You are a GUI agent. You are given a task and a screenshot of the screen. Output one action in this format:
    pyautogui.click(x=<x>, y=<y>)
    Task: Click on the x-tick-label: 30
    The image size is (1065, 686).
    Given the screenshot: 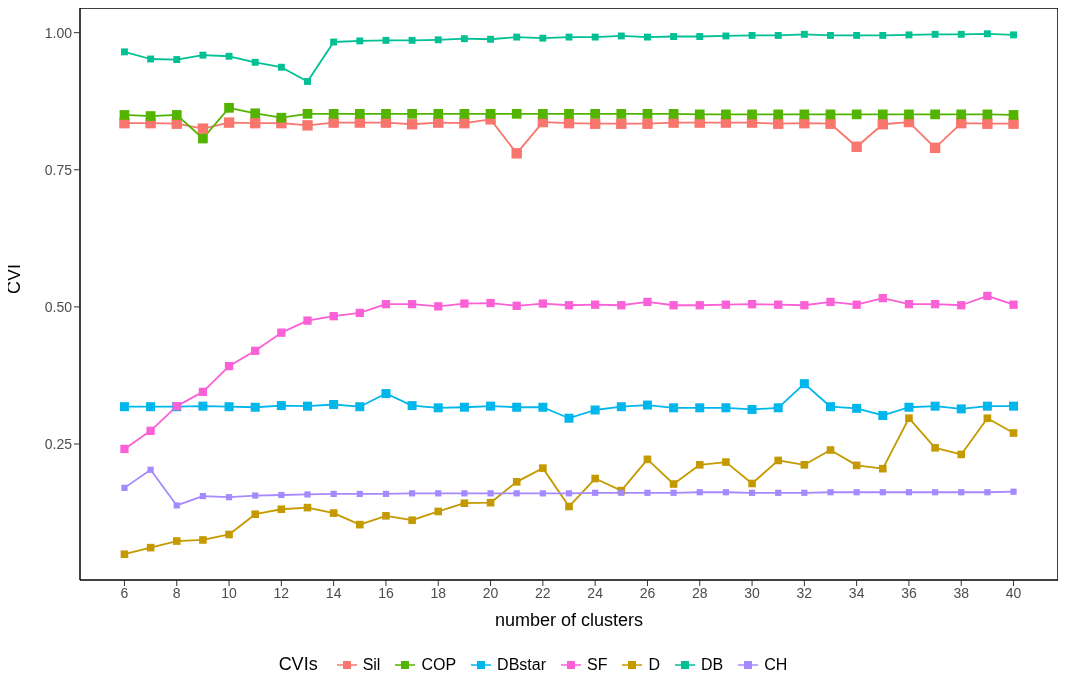 What is the action you would take?
    pyautogui.click(x=752, y=592)
    